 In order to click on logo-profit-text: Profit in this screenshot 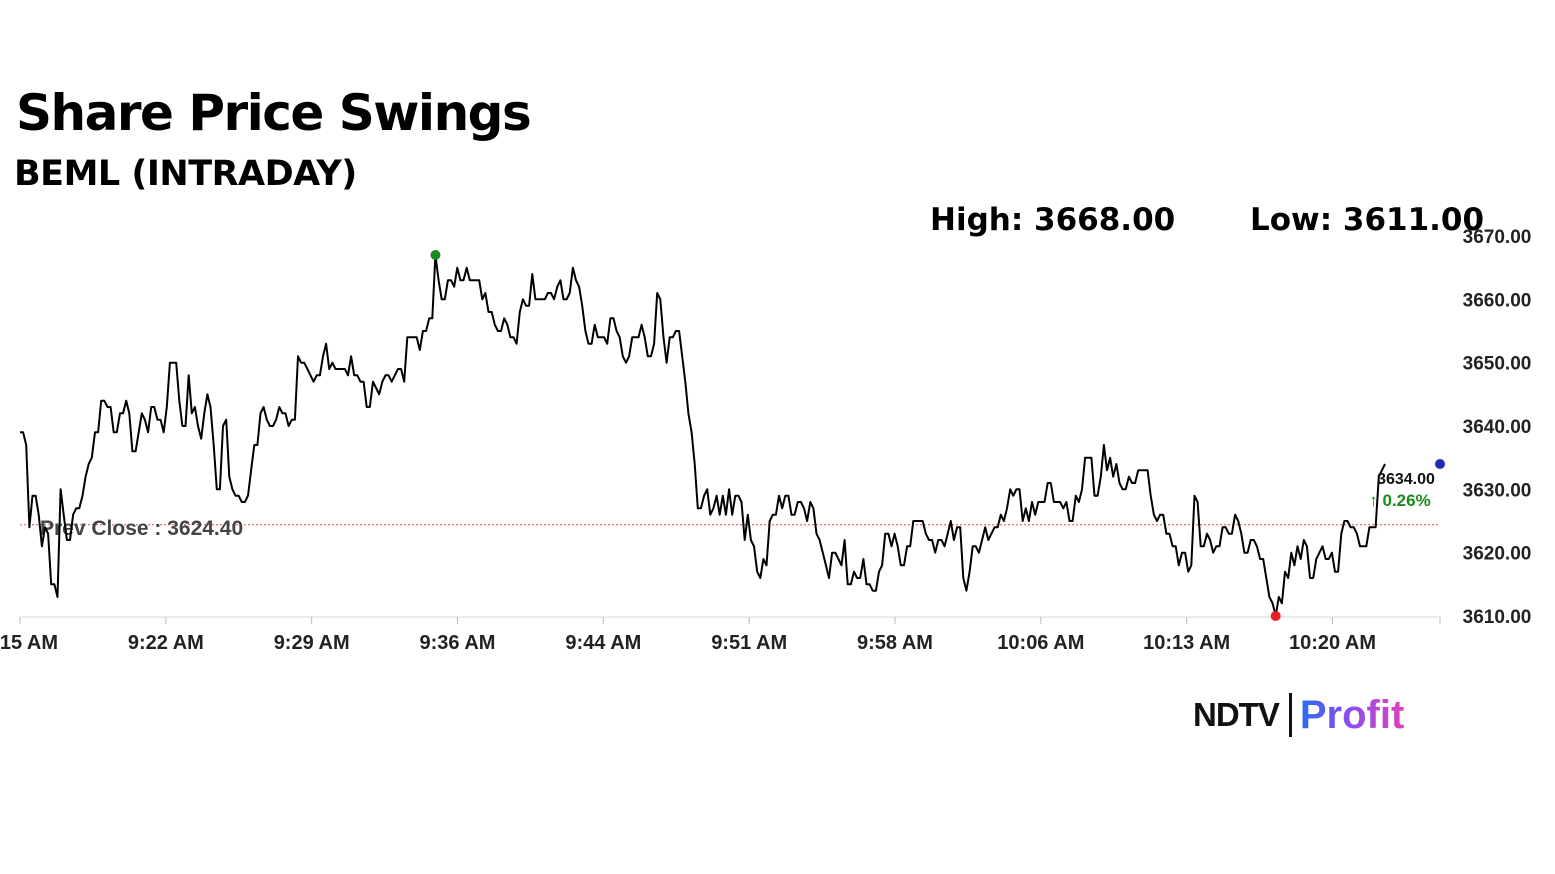, I will do `click(1352, 714)`.